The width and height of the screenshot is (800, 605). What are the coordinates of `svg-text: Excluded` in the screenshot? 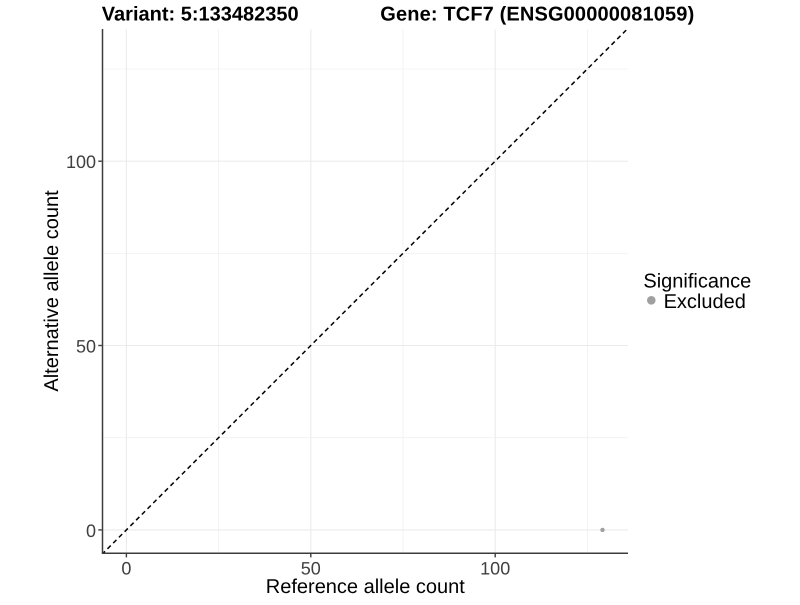 It's located at (705, 302).